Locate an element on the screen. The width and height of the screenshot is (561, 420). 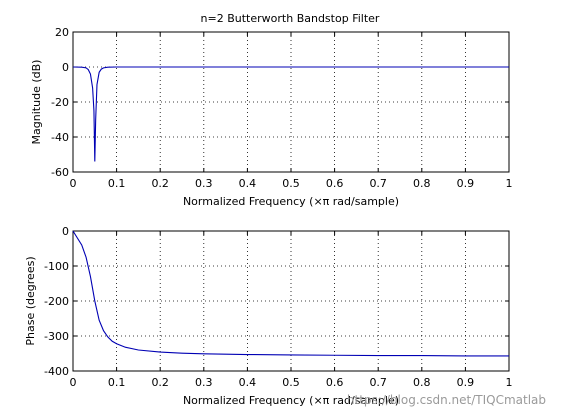
y-tick-label: -40 is located at coordinates (60, 137).